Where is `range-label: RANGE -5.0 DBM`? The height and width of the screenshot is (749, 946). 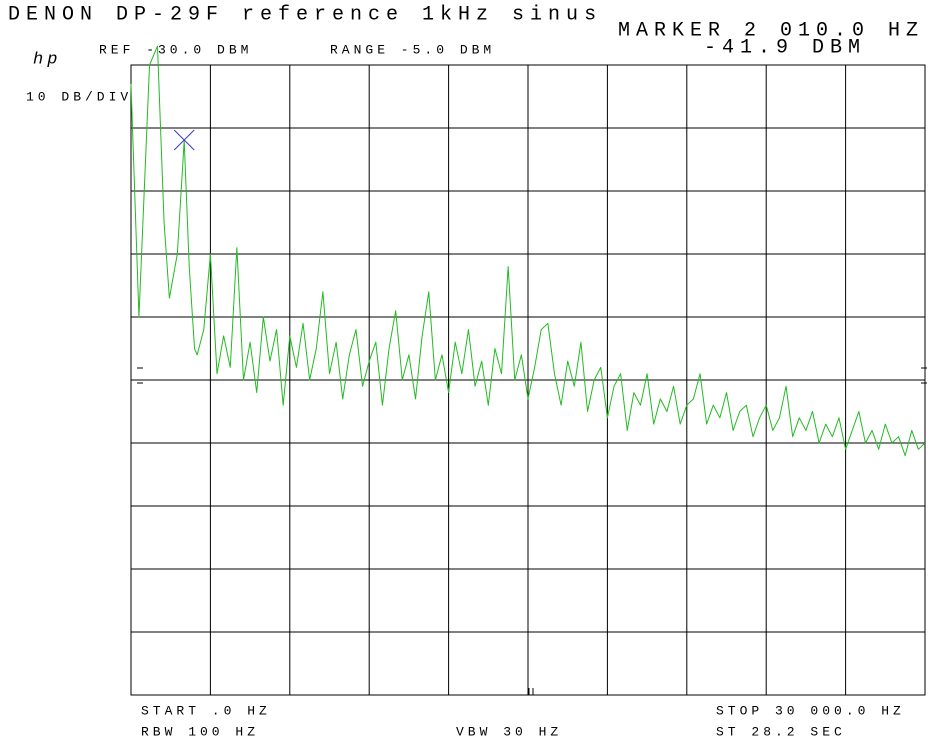 range-label: RANGE -5.0 DBM is located at coordinates (412, 49).